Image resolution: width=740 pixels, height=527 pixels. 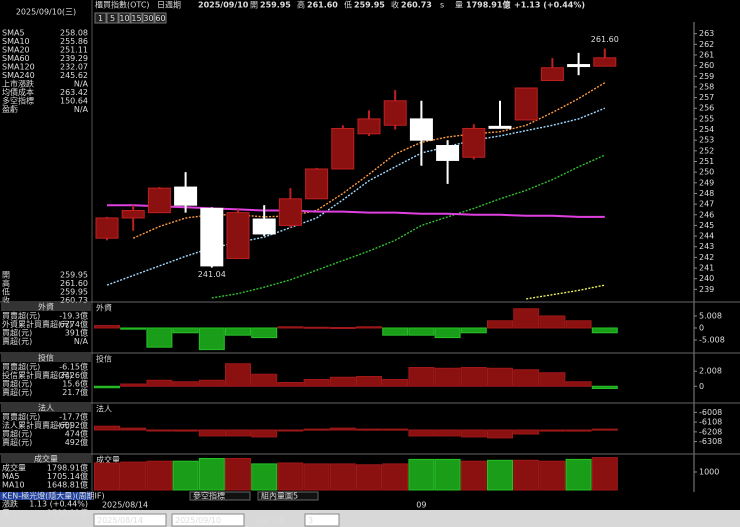 I want to click on y-tick-label: 253, so click(x=706, y=140).